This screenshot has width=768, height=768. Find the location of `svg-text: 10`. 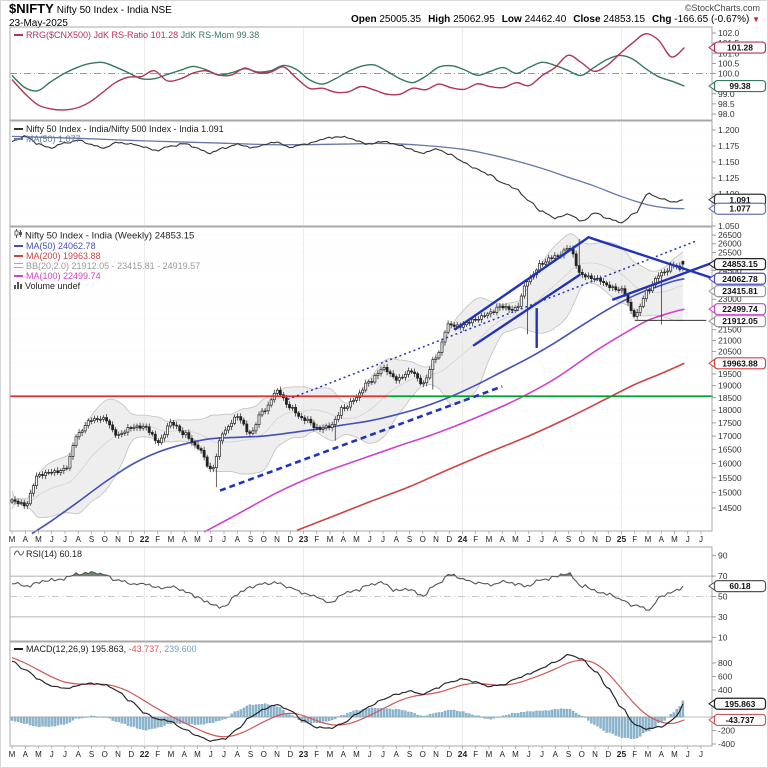

svg-text: 10 is located at coordinates (723, 637).